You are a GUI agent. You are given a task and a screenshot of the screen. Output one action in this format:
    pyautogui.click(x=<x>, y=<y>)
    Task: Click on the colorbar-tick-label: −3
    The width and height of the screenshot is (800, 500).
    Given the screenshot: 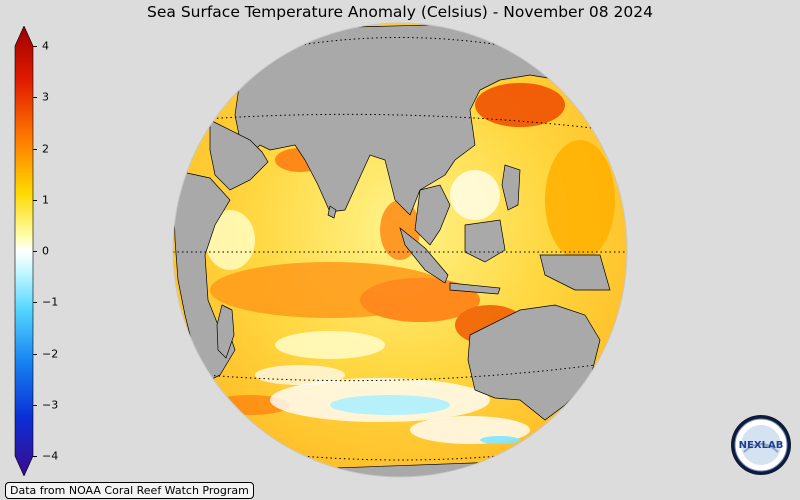 What is the action you would take?
    pyautogui.click(x=50, y=405)
    